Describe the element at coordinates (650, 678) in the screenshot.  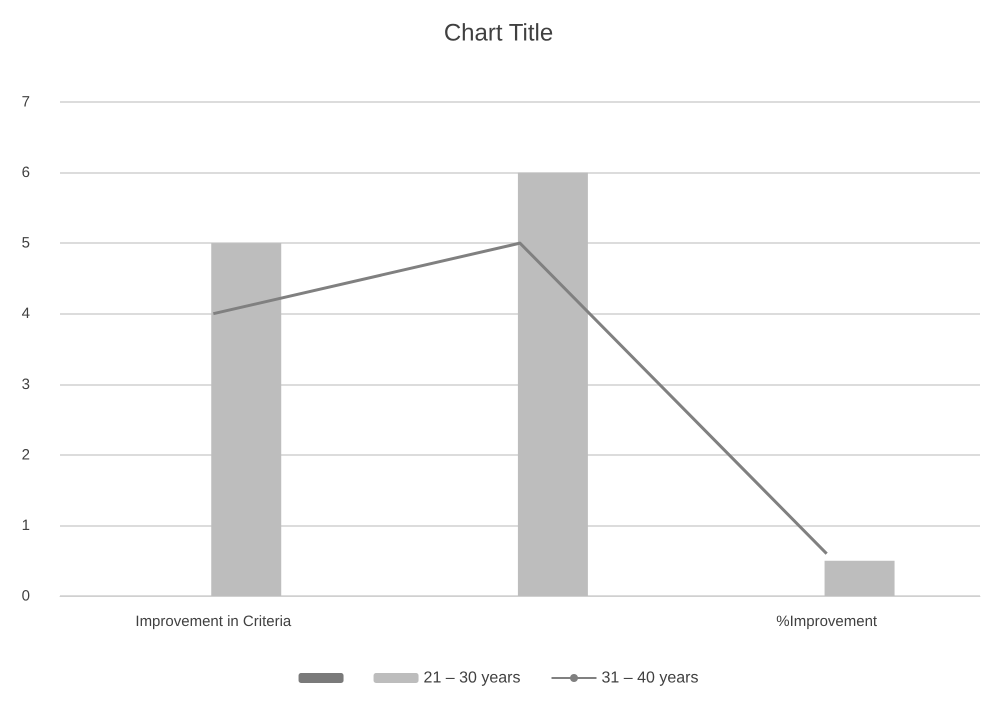
I see `legend-label: 31 – 40 years` at that location.